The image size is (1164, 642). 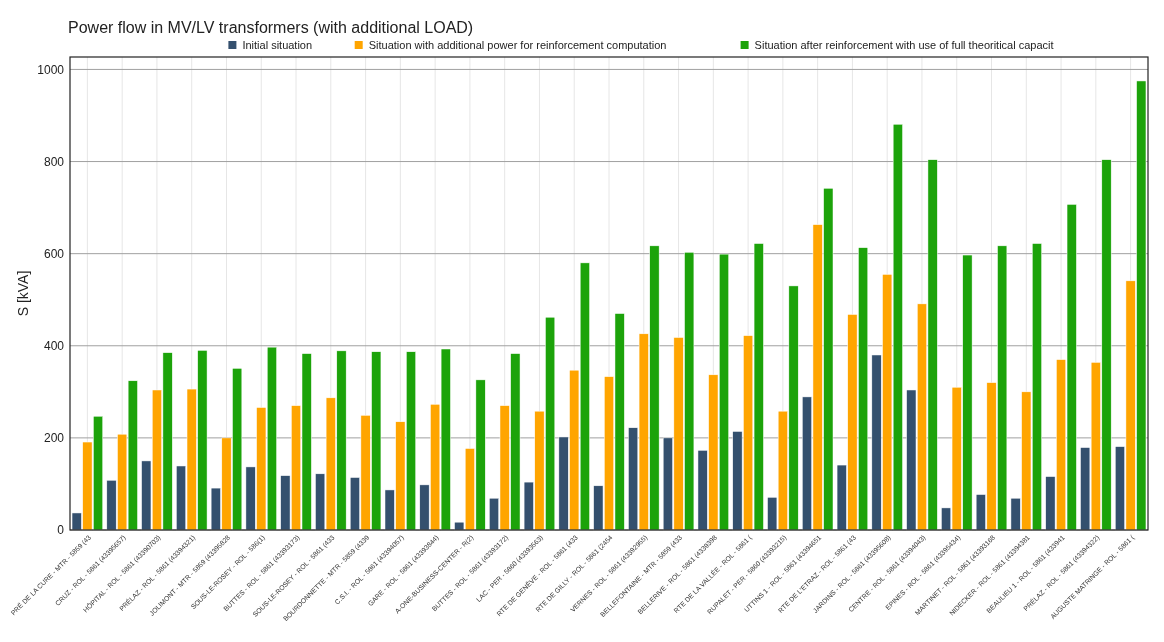 What do you see at coordinates (54, 438) in the screenshot?
I see `y-tick-label: 200` at bounding box center [54, 438].